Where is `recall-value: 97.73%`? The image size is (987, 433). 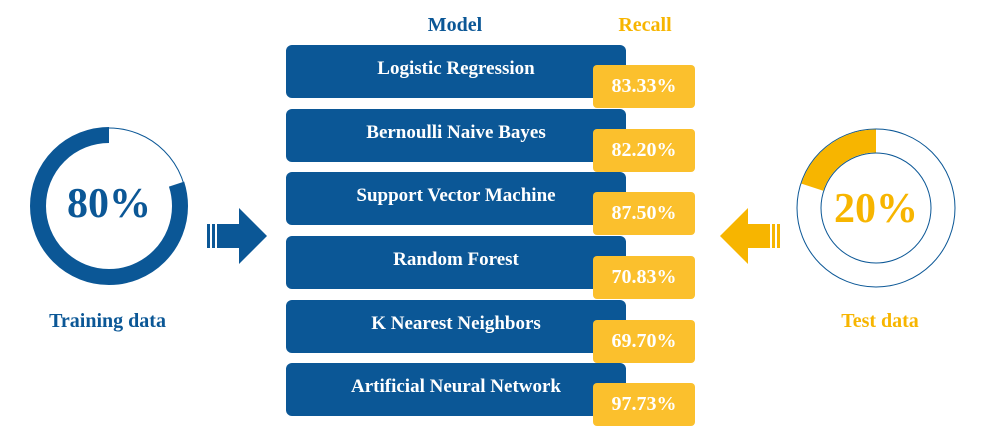
recall-value: 97.73% is located at coordinates (644, 404).